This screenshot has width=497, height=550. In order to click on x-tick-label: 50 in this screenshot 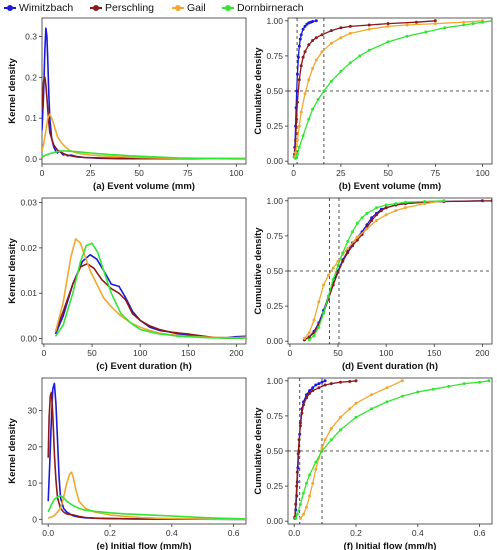, I will do `click(139, 173)`.